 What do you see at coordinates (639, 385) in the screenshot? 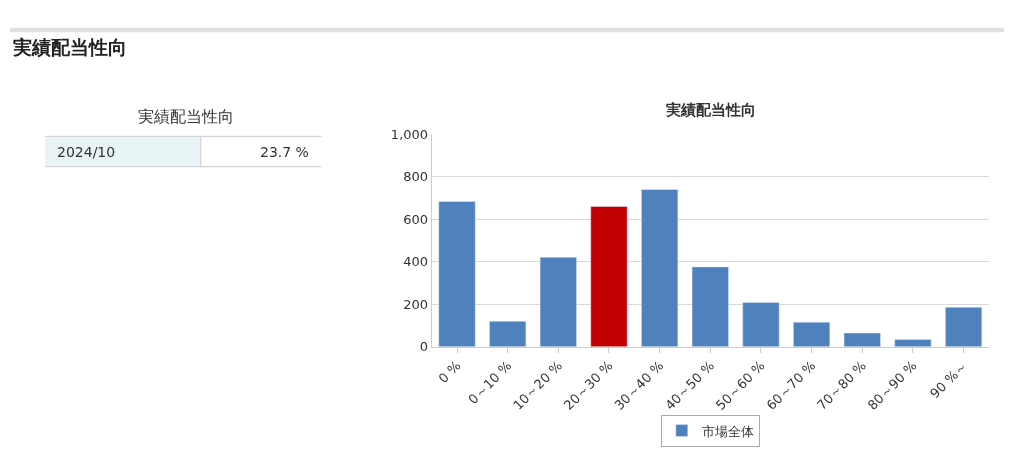
I see `x-tick-label: 30～40 %` at bounding box center [639, 385].